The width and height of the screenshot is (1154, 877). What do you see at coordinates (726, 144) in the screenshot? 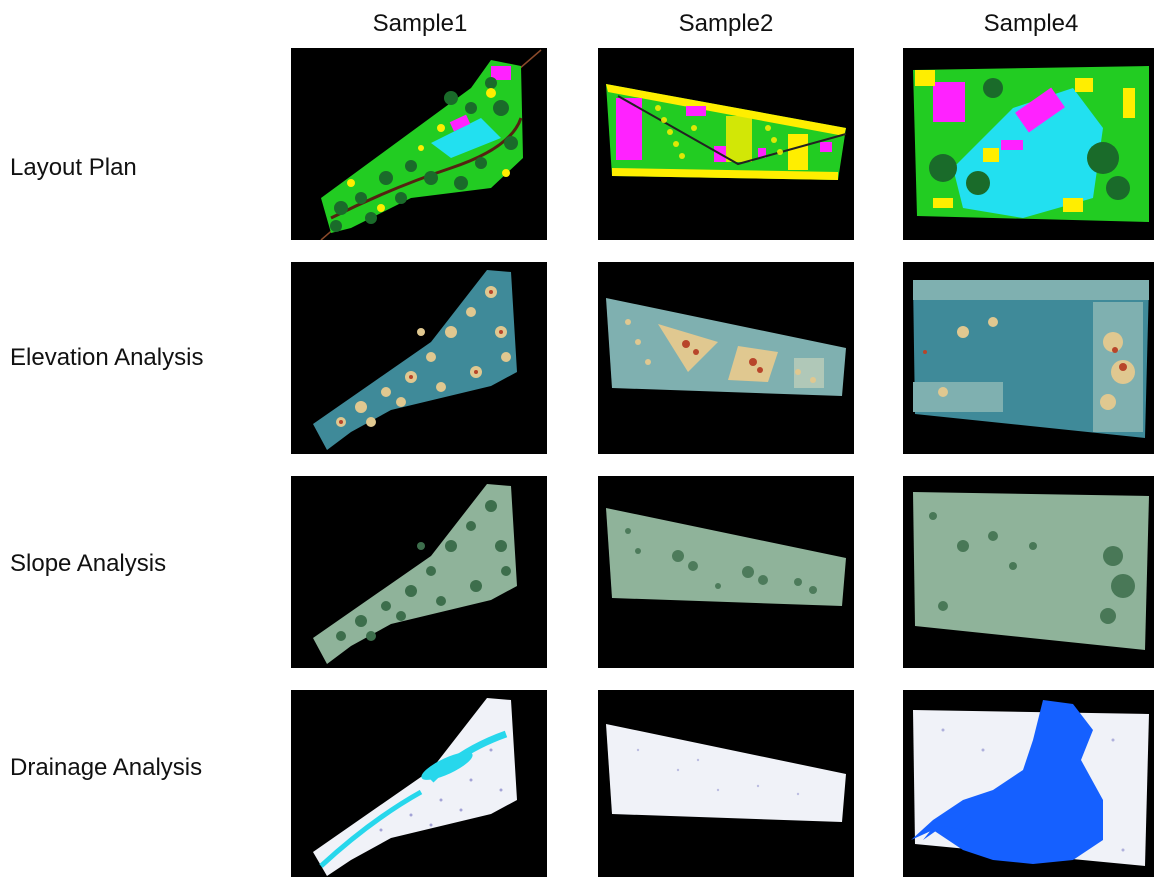
I see `layout-plan-sample2-image` at bounding box center [726, 144].